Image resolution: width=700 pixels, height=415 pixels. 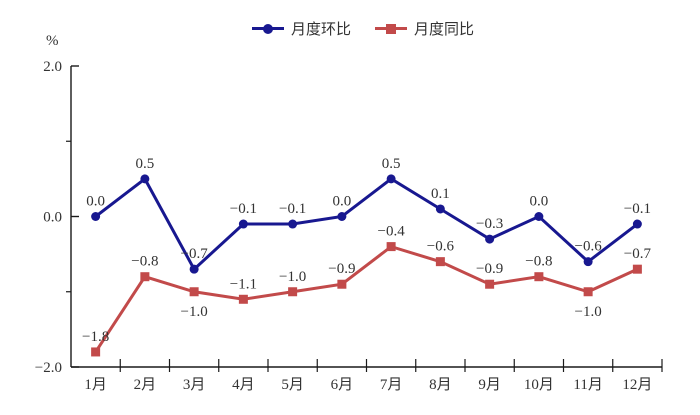 I want to click on y-axis-tick-label: 0.0, so click(x=52, y=218).